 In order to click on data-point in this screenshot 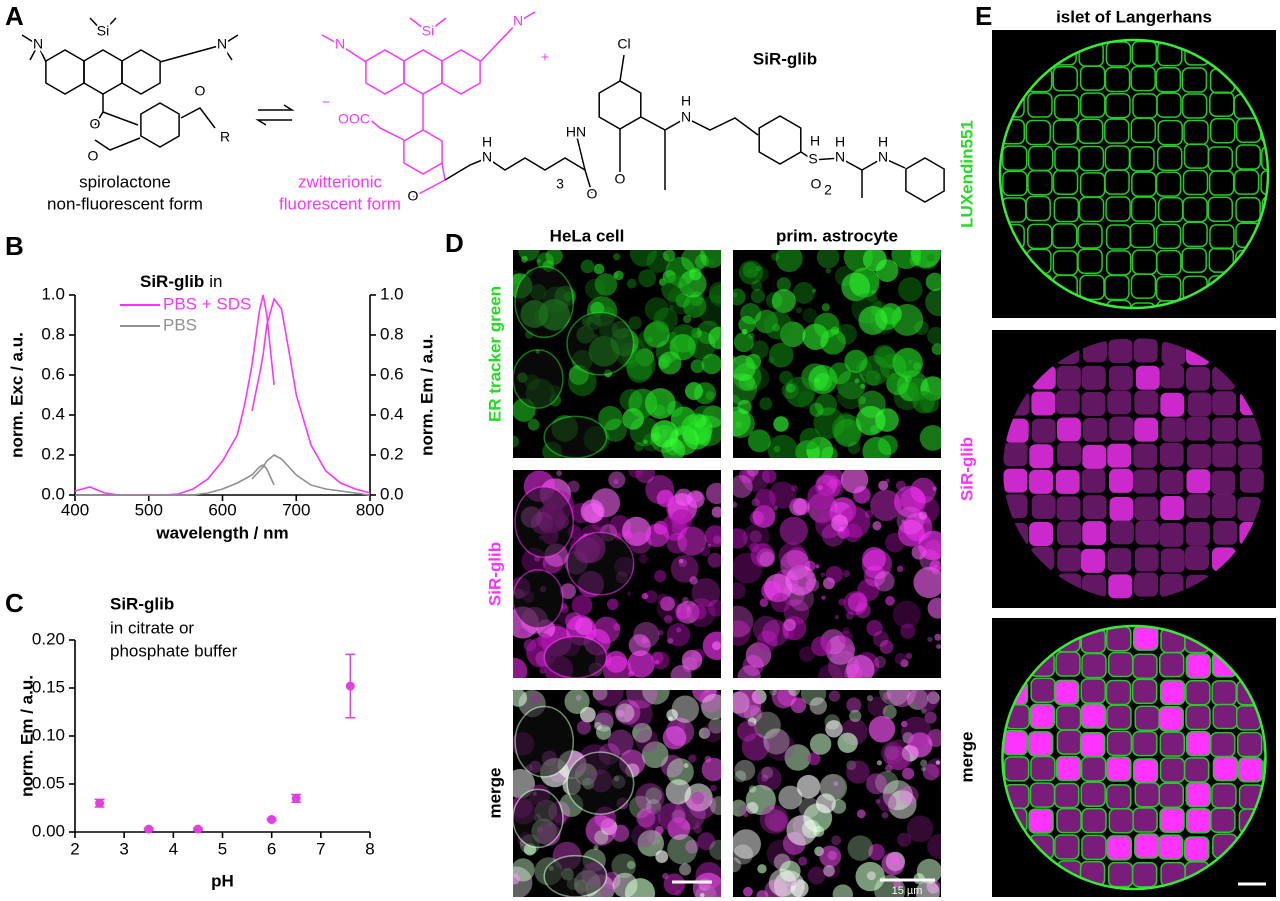, I will do `click(272, 820)`.